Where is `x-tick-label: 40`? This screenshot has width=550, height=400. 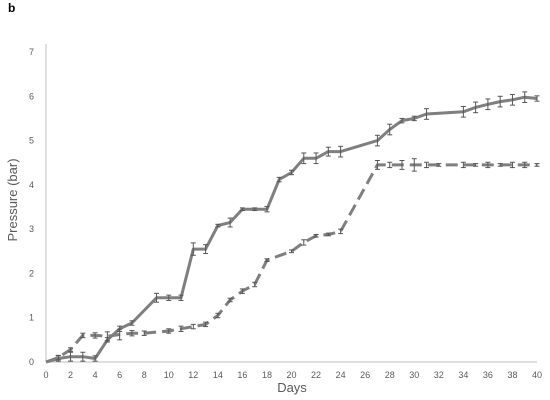
x-tick-label: 40 is located at coordinates (537, 375).